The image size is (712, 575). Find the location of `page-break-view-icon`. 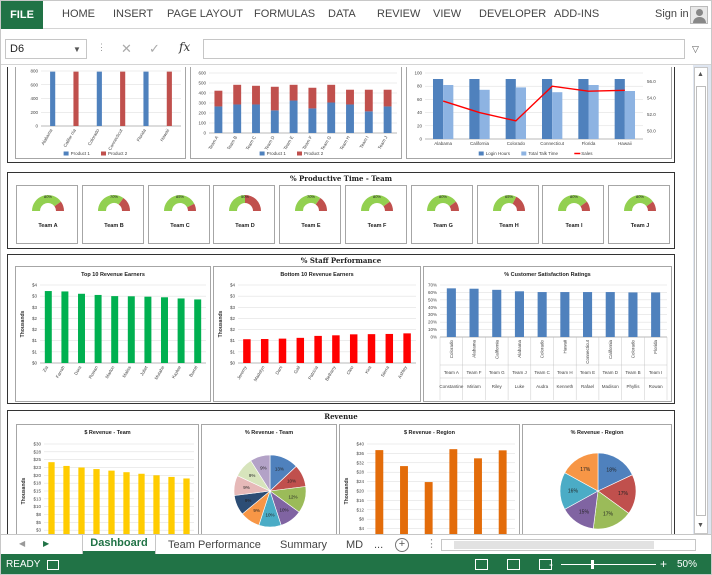

page-break-view-icon is located at coordinates (545, 564).